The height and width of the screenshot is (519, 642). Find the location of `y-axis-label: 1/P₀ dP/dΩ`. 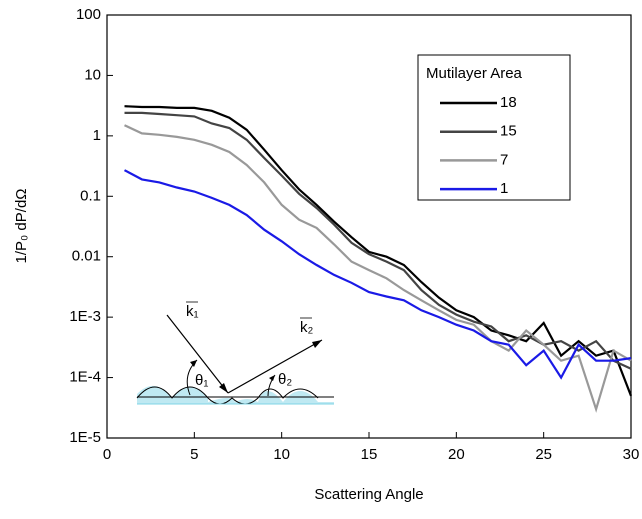

y-axis-label: 1/P₀ dP/dΩ is located at coordinates (21, 226).